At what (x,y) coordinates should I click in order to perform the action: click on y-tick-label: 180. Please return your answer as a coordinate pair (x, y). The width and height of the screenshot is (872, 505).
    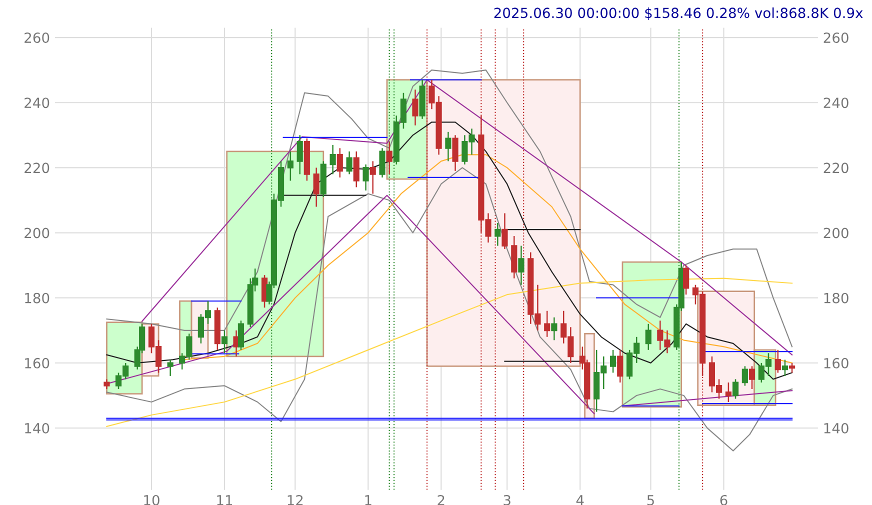
    Looking at the image, I should click on (37, 298).